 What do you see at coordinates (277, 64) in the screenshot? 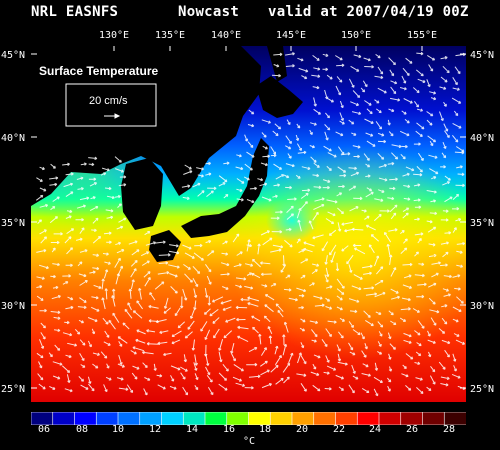
I see `sakhalin-kurils` at bounding box center [277, 64].